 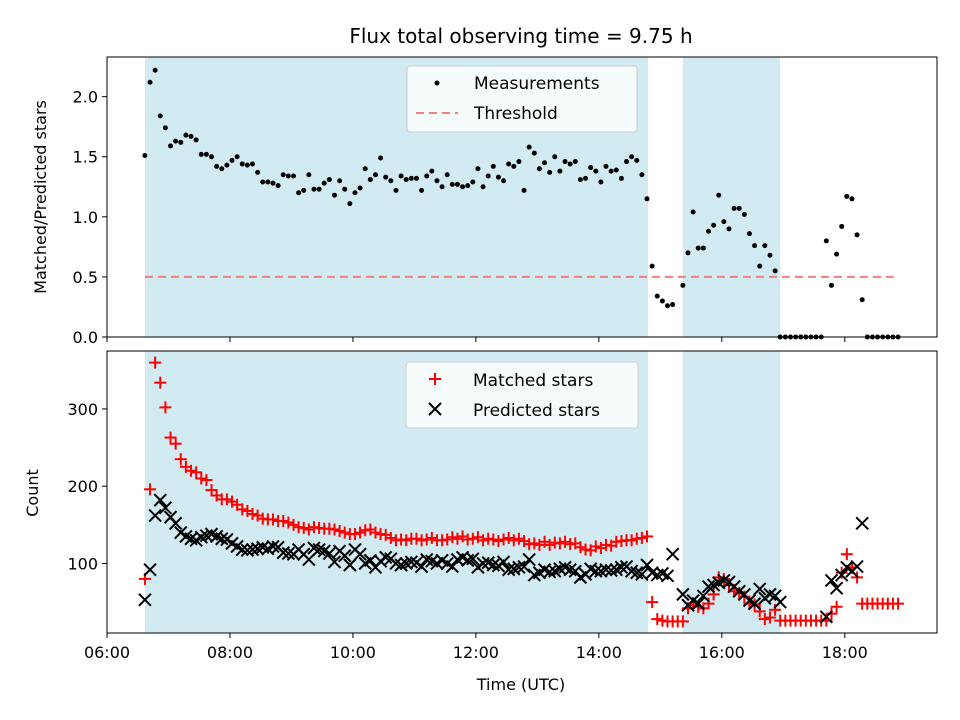 What do you see at coordinates (85, 277) in the screenshot?
I see `top-y-tick-label: 0.5` at bounding box center [85, 277].